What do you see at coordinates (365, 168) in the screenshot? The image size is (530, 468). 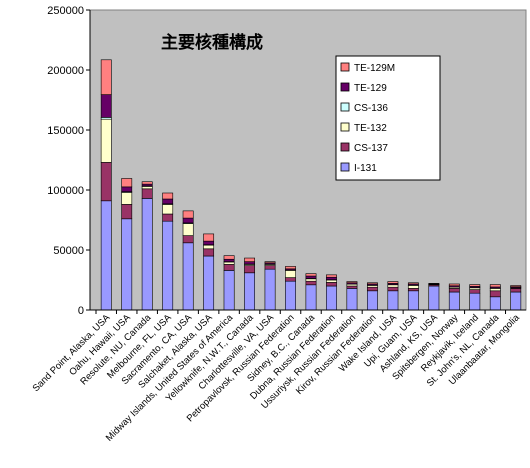 I see `legend-label: I-131` at bounding box center [365, 168].